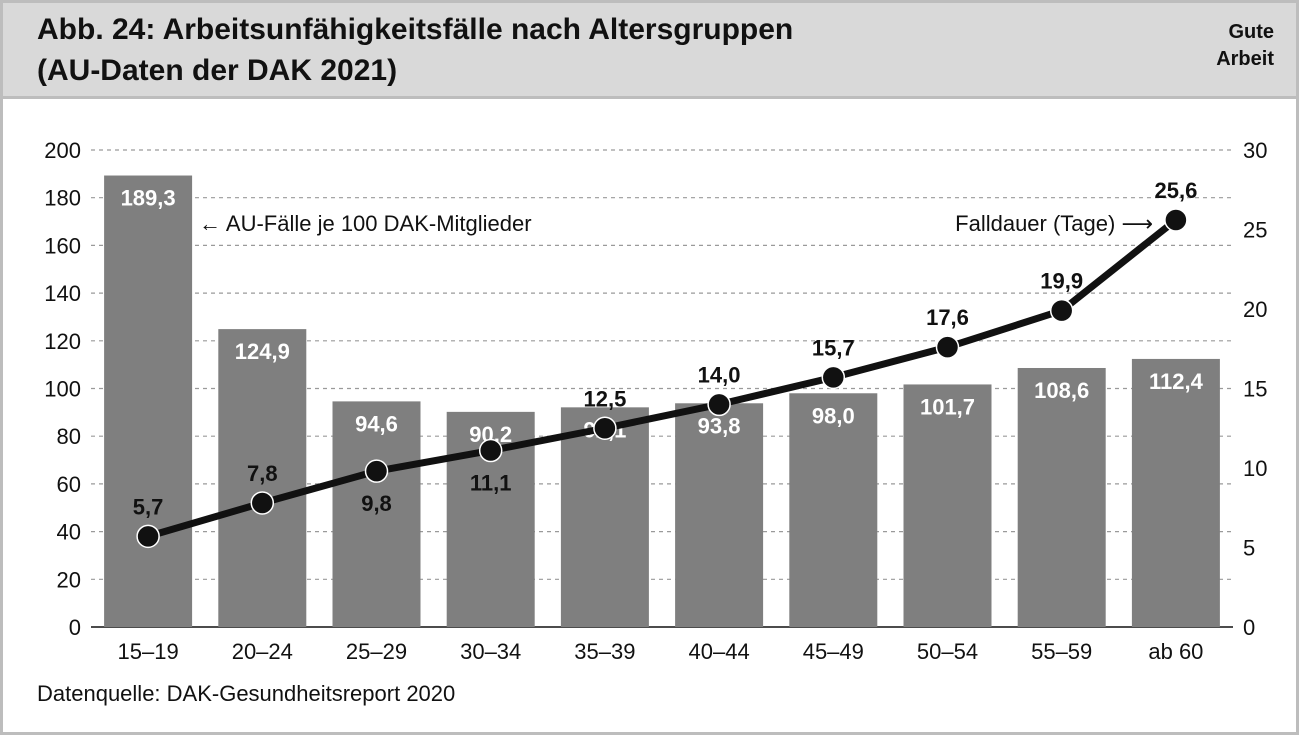 The height and width of the screenshot is (735, 1299). Describe the element at coordinates (376, 651) in the screenshot. I see `x-tick-label: 25–29` at that location.